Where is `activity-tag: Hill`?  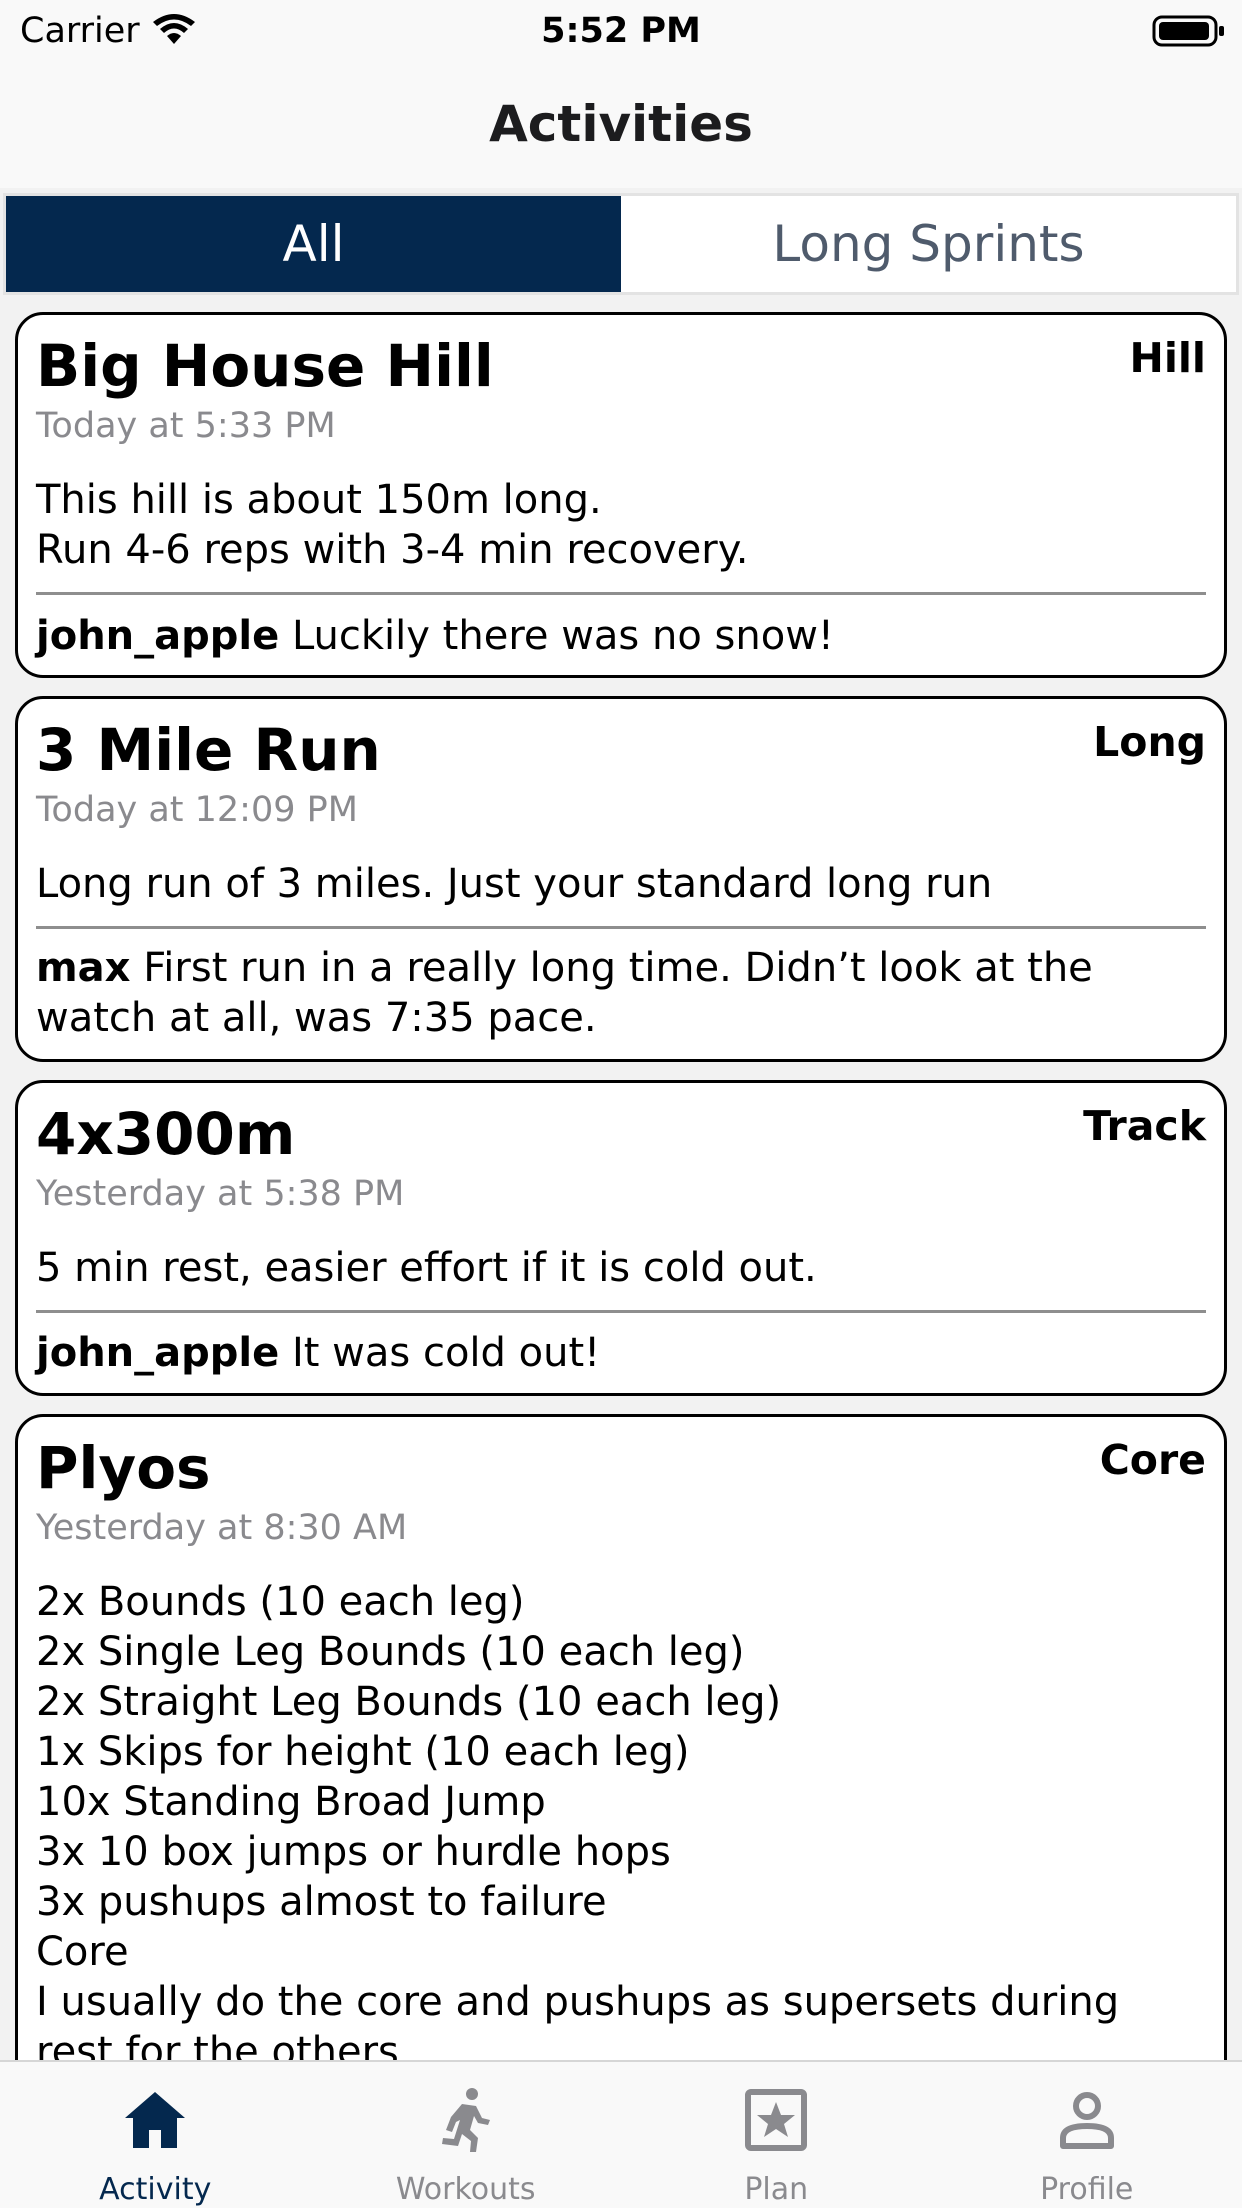
activity-tag: Hill is located at coordinates (1167, 358).